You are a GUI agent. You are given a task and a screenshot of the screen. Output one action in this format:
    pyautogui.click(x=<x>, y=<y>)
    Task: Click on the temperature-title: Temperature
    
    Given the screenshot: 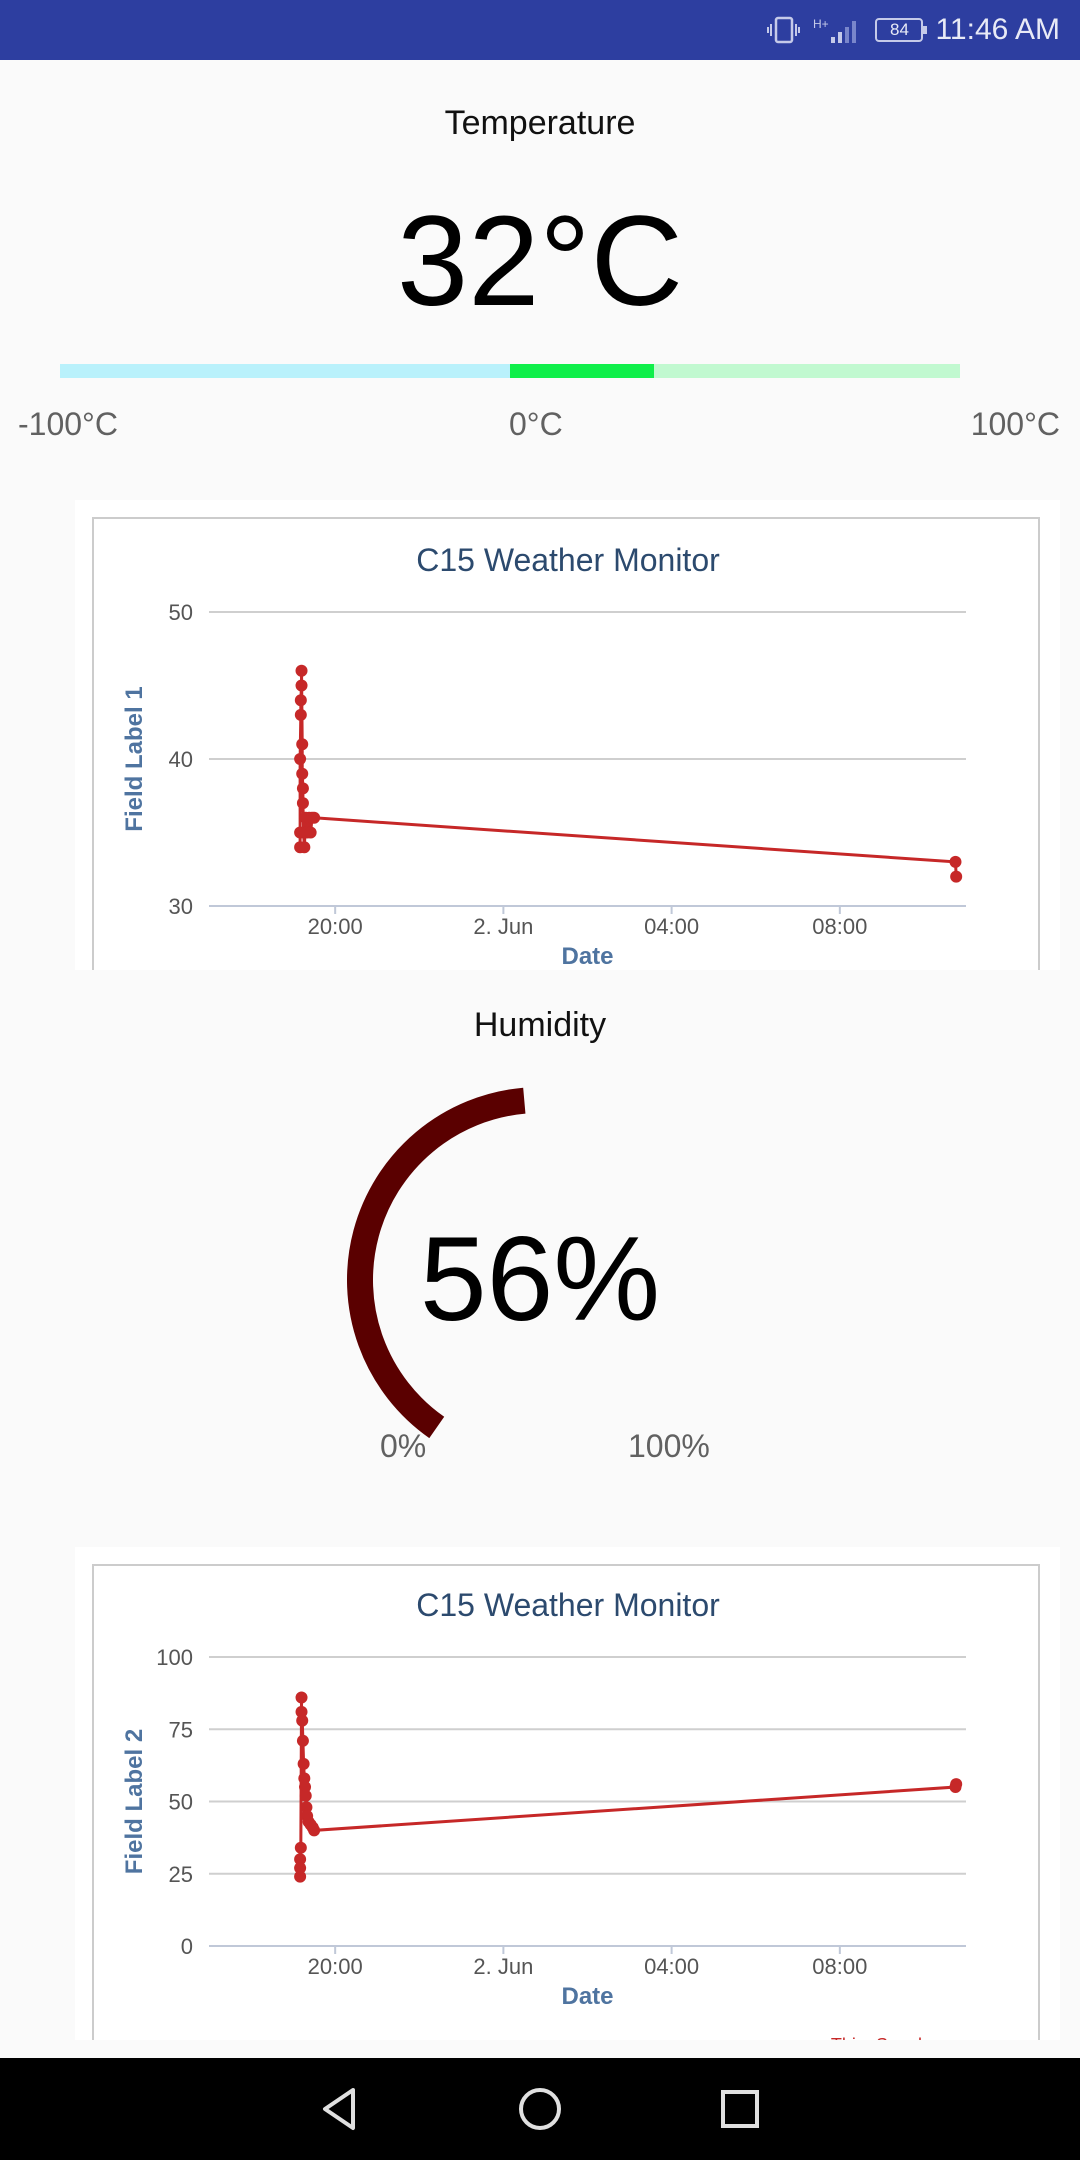 What is the action you would take?
    pyautogui.click(x=540, y=123)
    